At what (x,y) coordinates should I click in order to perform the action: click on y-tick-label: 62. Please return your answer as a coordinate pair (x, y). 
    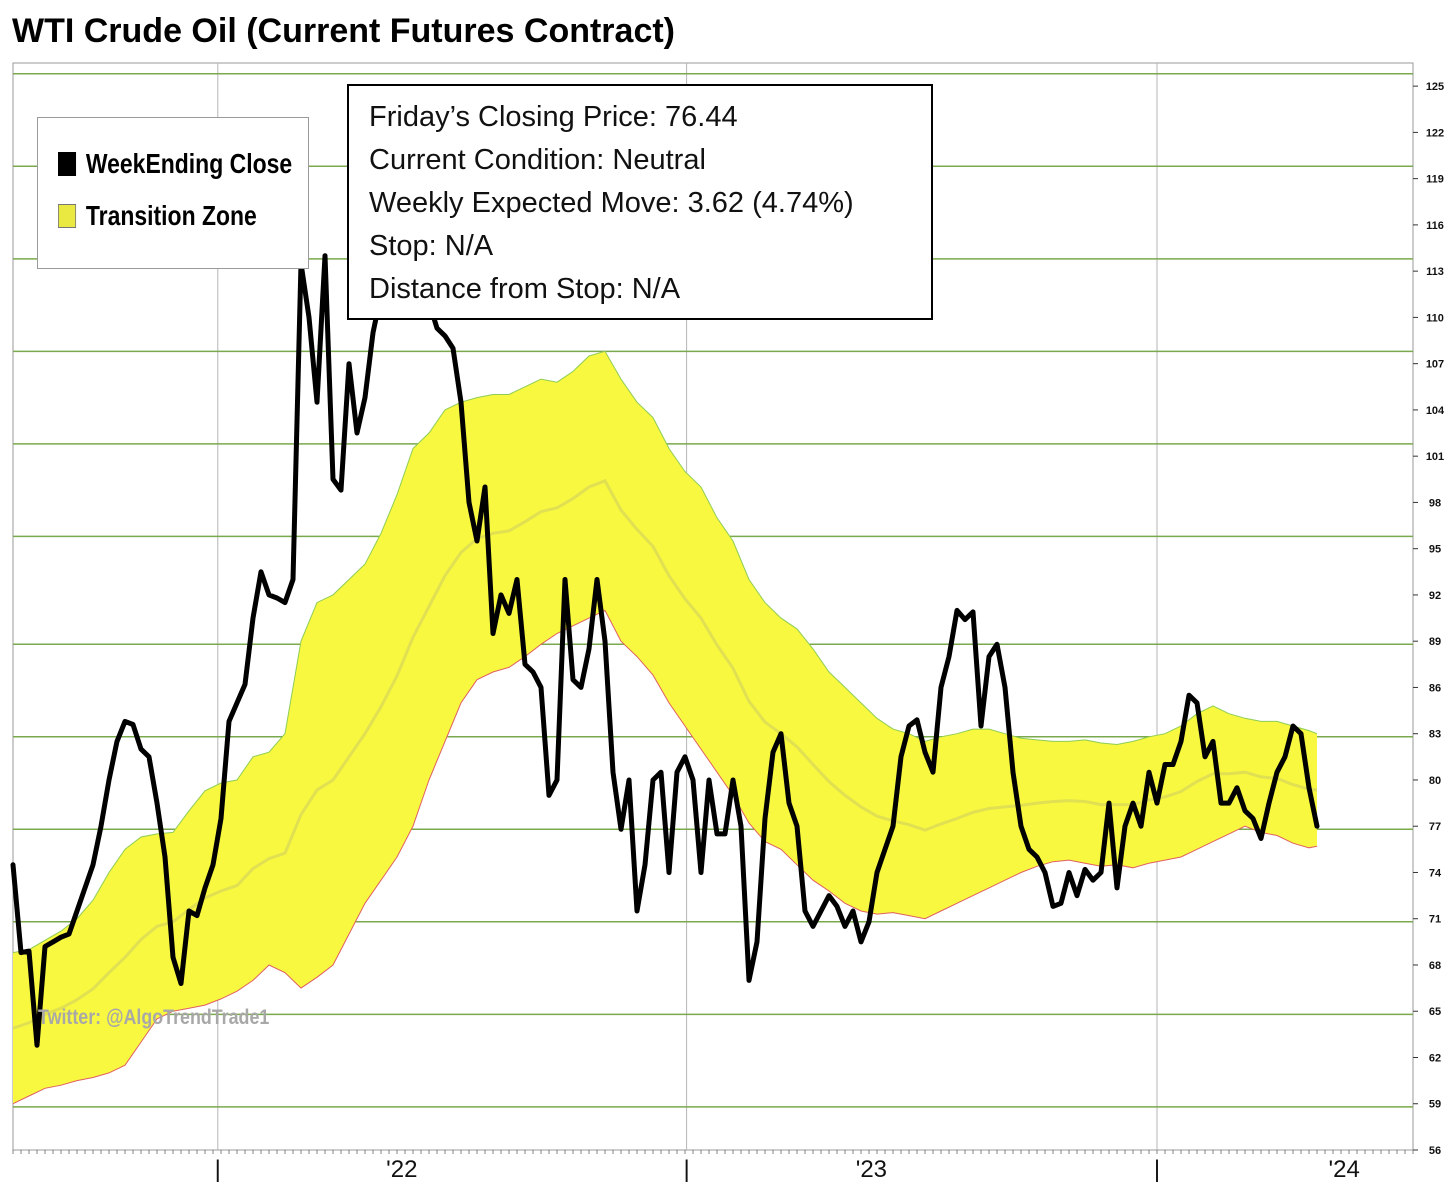
    Looking at the image, I should click on (1435, 1058).